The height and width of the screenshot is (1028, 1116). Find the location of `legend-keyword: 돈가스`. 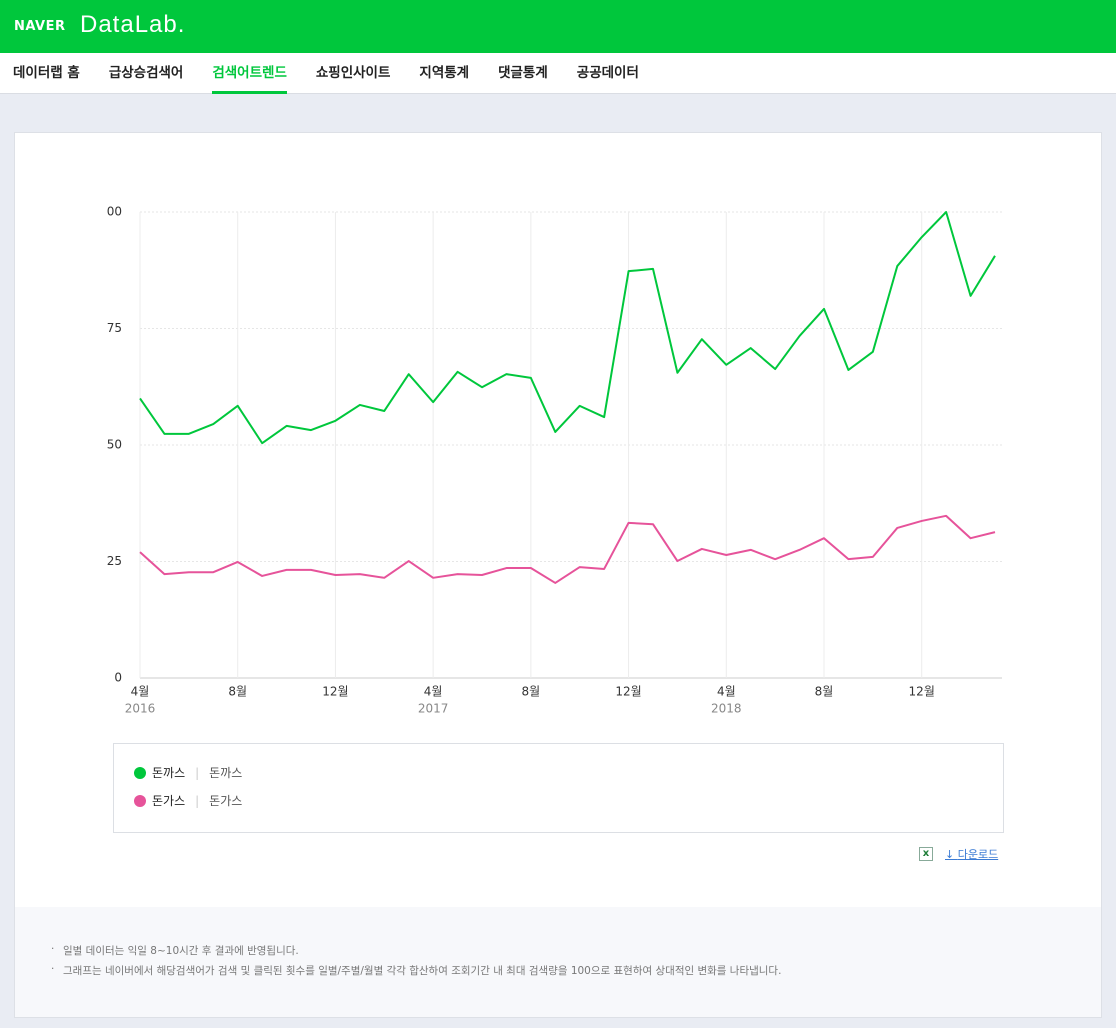

legend-keyword: 돈가스 is located at coordinates (226, 801).